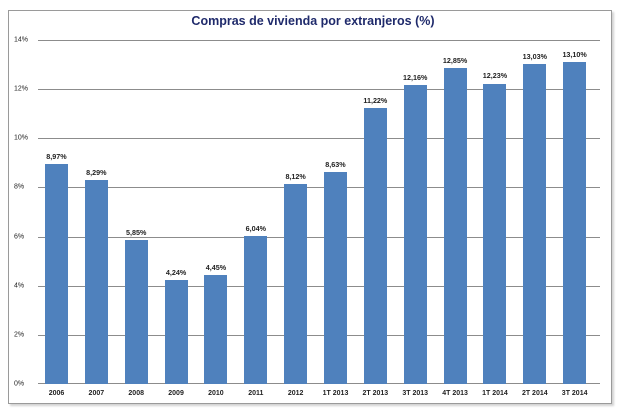 This screenshot has height=414, width=626. What do you see at coordinates (176, 272) in the screenshot?
I see `data-label: 4,24%` at bounding box center [176, 272].